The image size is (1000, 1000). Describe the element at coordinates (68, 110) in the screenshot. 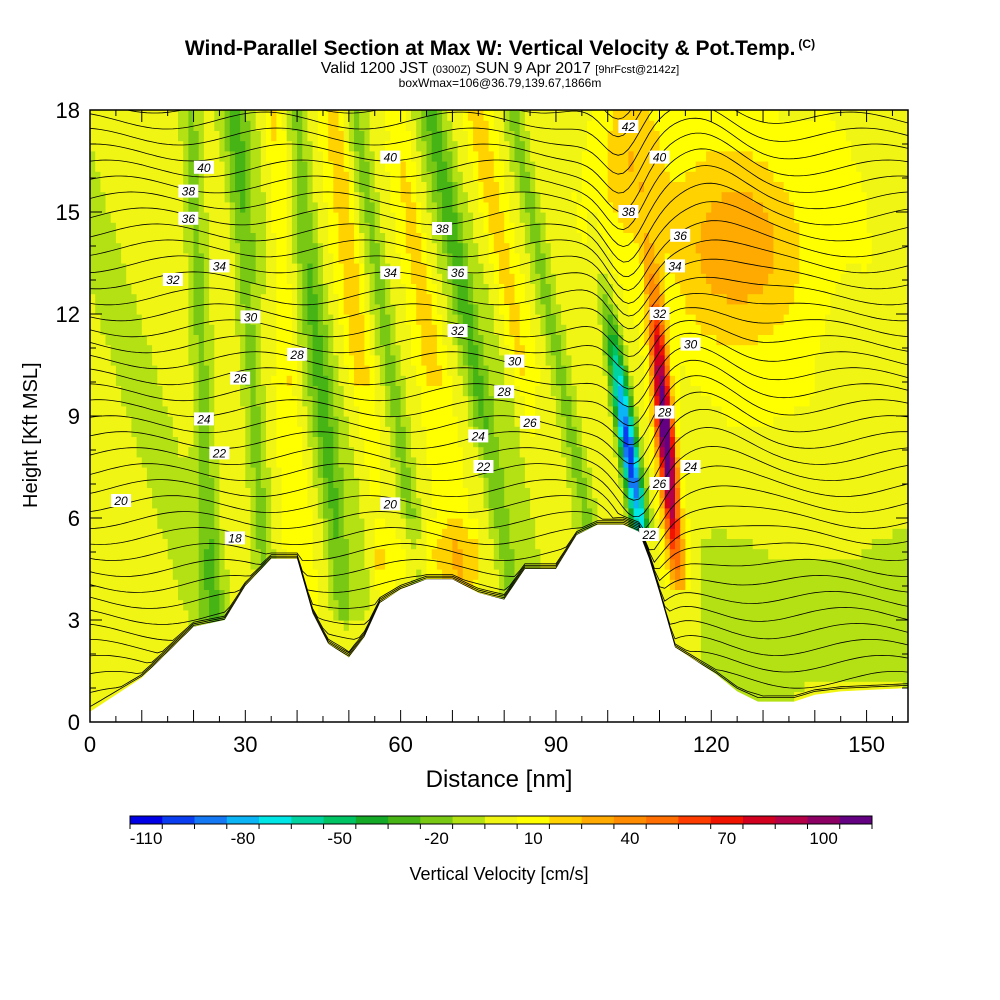

I see `y-tick-label: 18` at that location.